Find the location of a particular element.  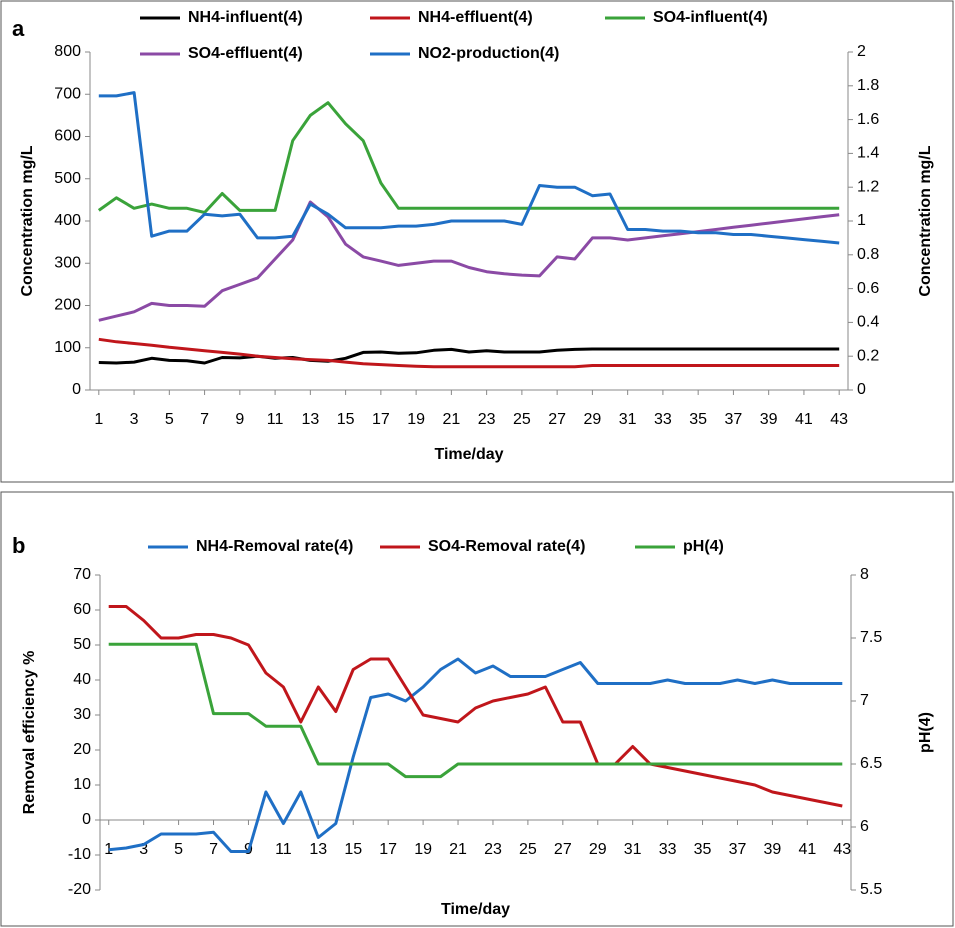

y2-axis-title: Concentration mg/L is located at coordinates (925, 220).